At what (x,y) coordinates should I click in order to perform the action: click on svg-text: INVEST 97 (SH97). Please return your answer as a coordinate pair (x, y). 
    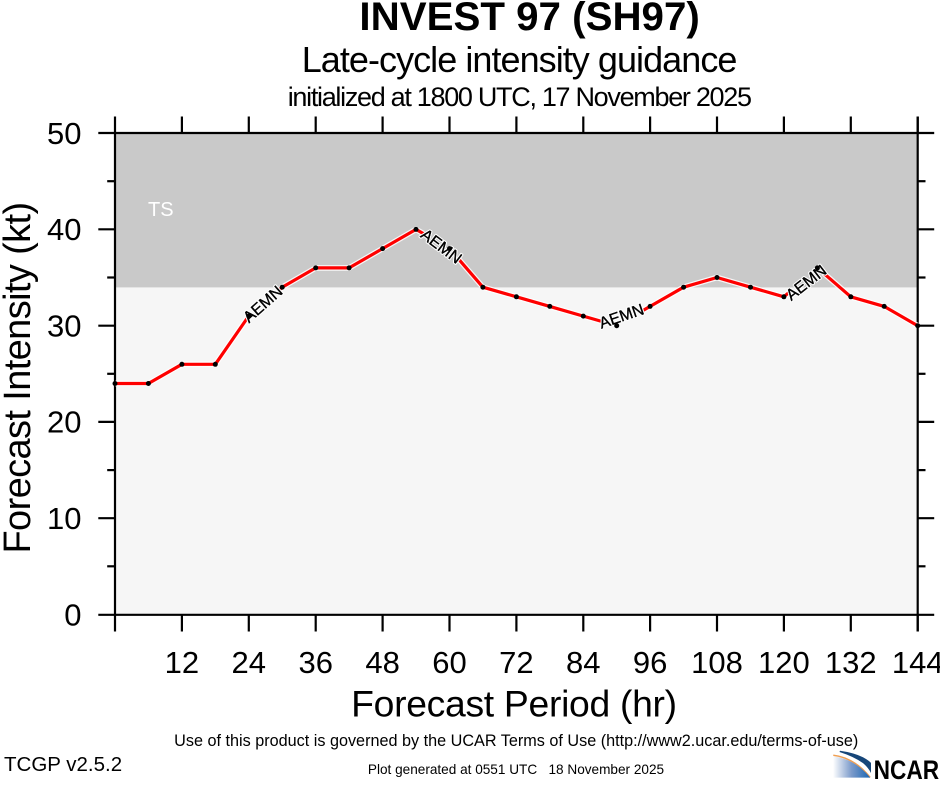
    Looking at the image, I should click on (529, 19).